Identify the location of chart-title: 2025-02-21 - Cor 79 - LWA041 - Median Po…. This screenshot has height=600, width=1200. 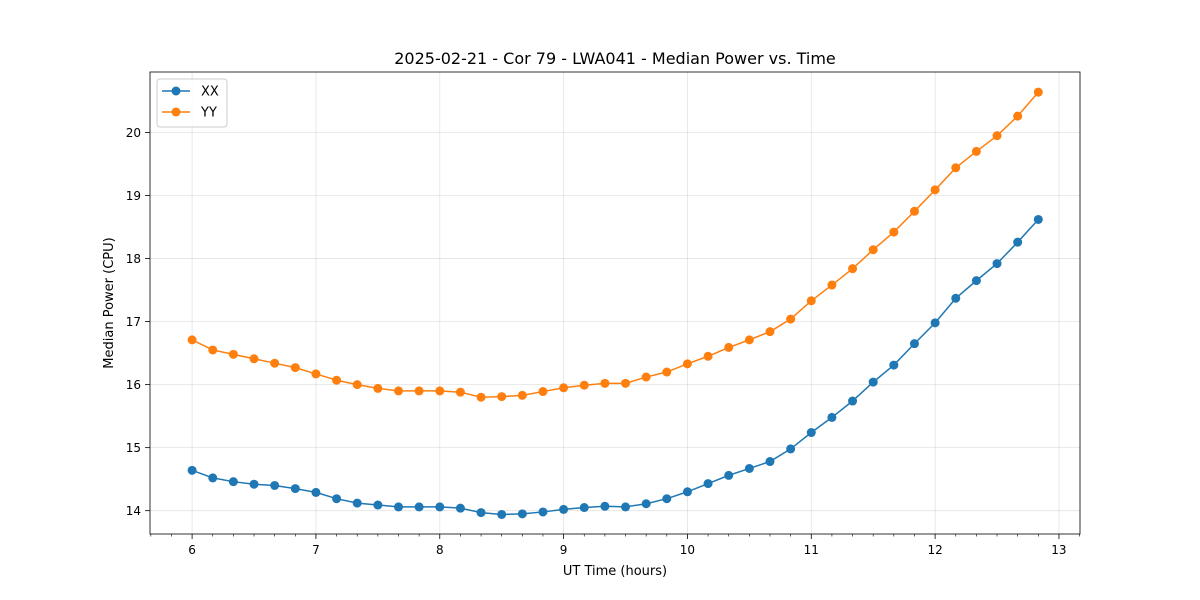
(615, 58).